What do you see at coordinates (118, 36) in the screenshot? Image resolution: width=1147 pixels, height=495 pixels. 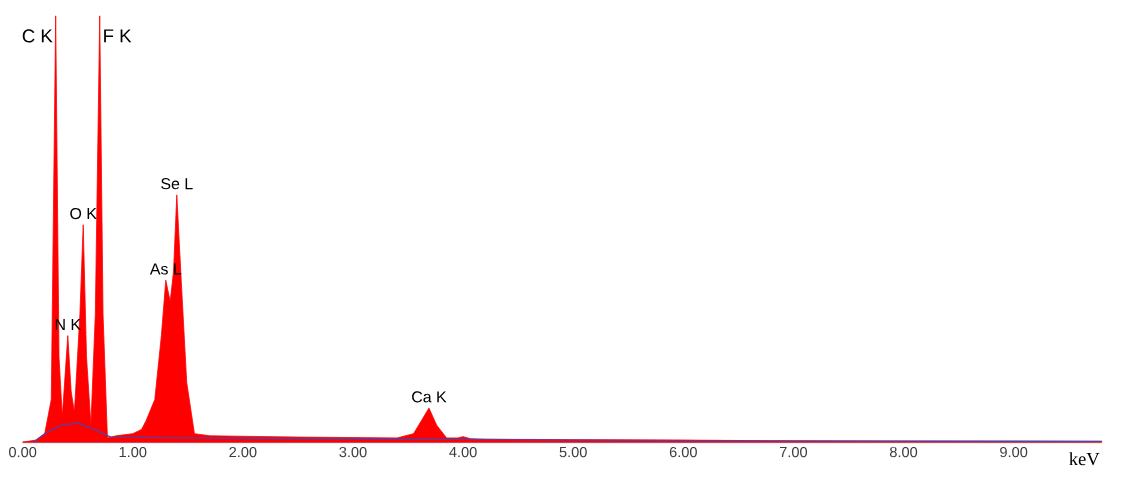 I see `annotation: F K` at bounding box center [118, 36].